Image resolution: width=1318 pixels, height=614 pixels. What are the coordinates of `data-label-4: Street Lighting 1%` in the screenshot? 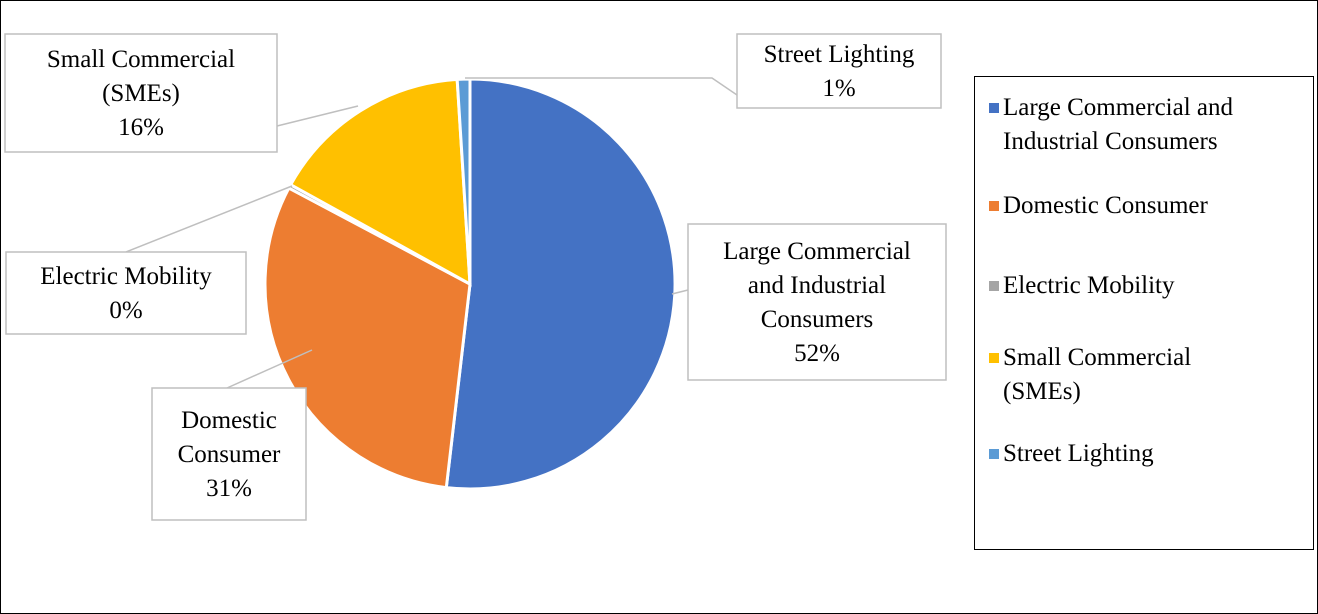 It's located at (703, 71).